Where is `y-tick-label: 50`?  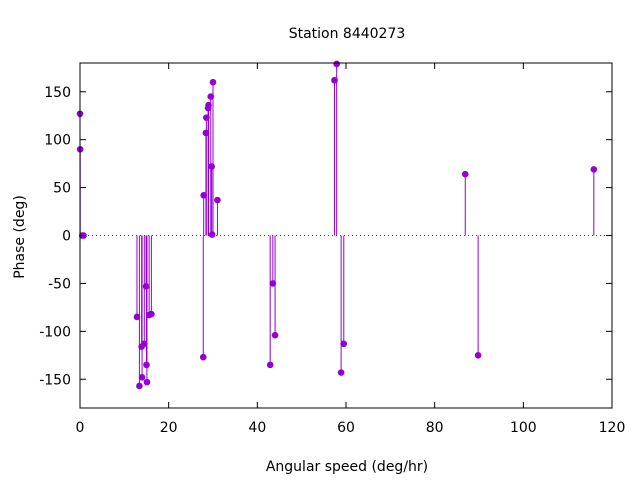
y-tick-label: 50 is located at coordinates (62, 189).